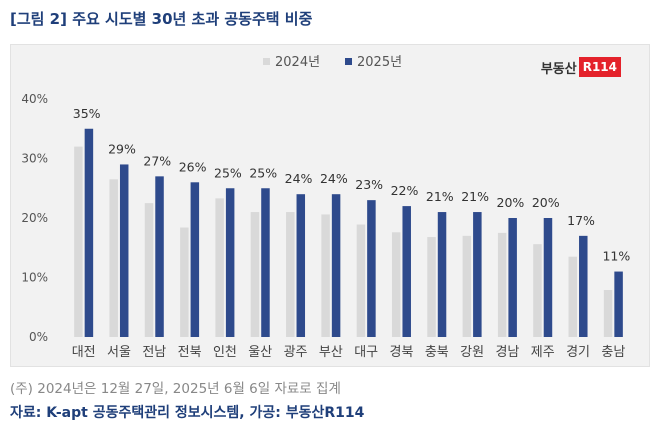 Image resolution: width=661 pixels, height=430 pixels. What do you see at coordinates (369, 184) in the screenshot?
I see `data-label: 23%` at bounding box center [369, 184].